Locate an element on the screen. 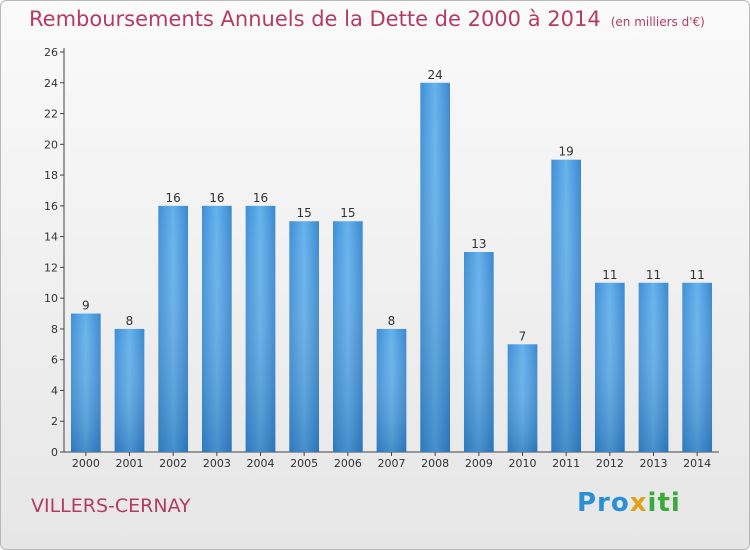 The image size is (750, 550). x-tick-label: 2010 is located at coordinates (523, 463).